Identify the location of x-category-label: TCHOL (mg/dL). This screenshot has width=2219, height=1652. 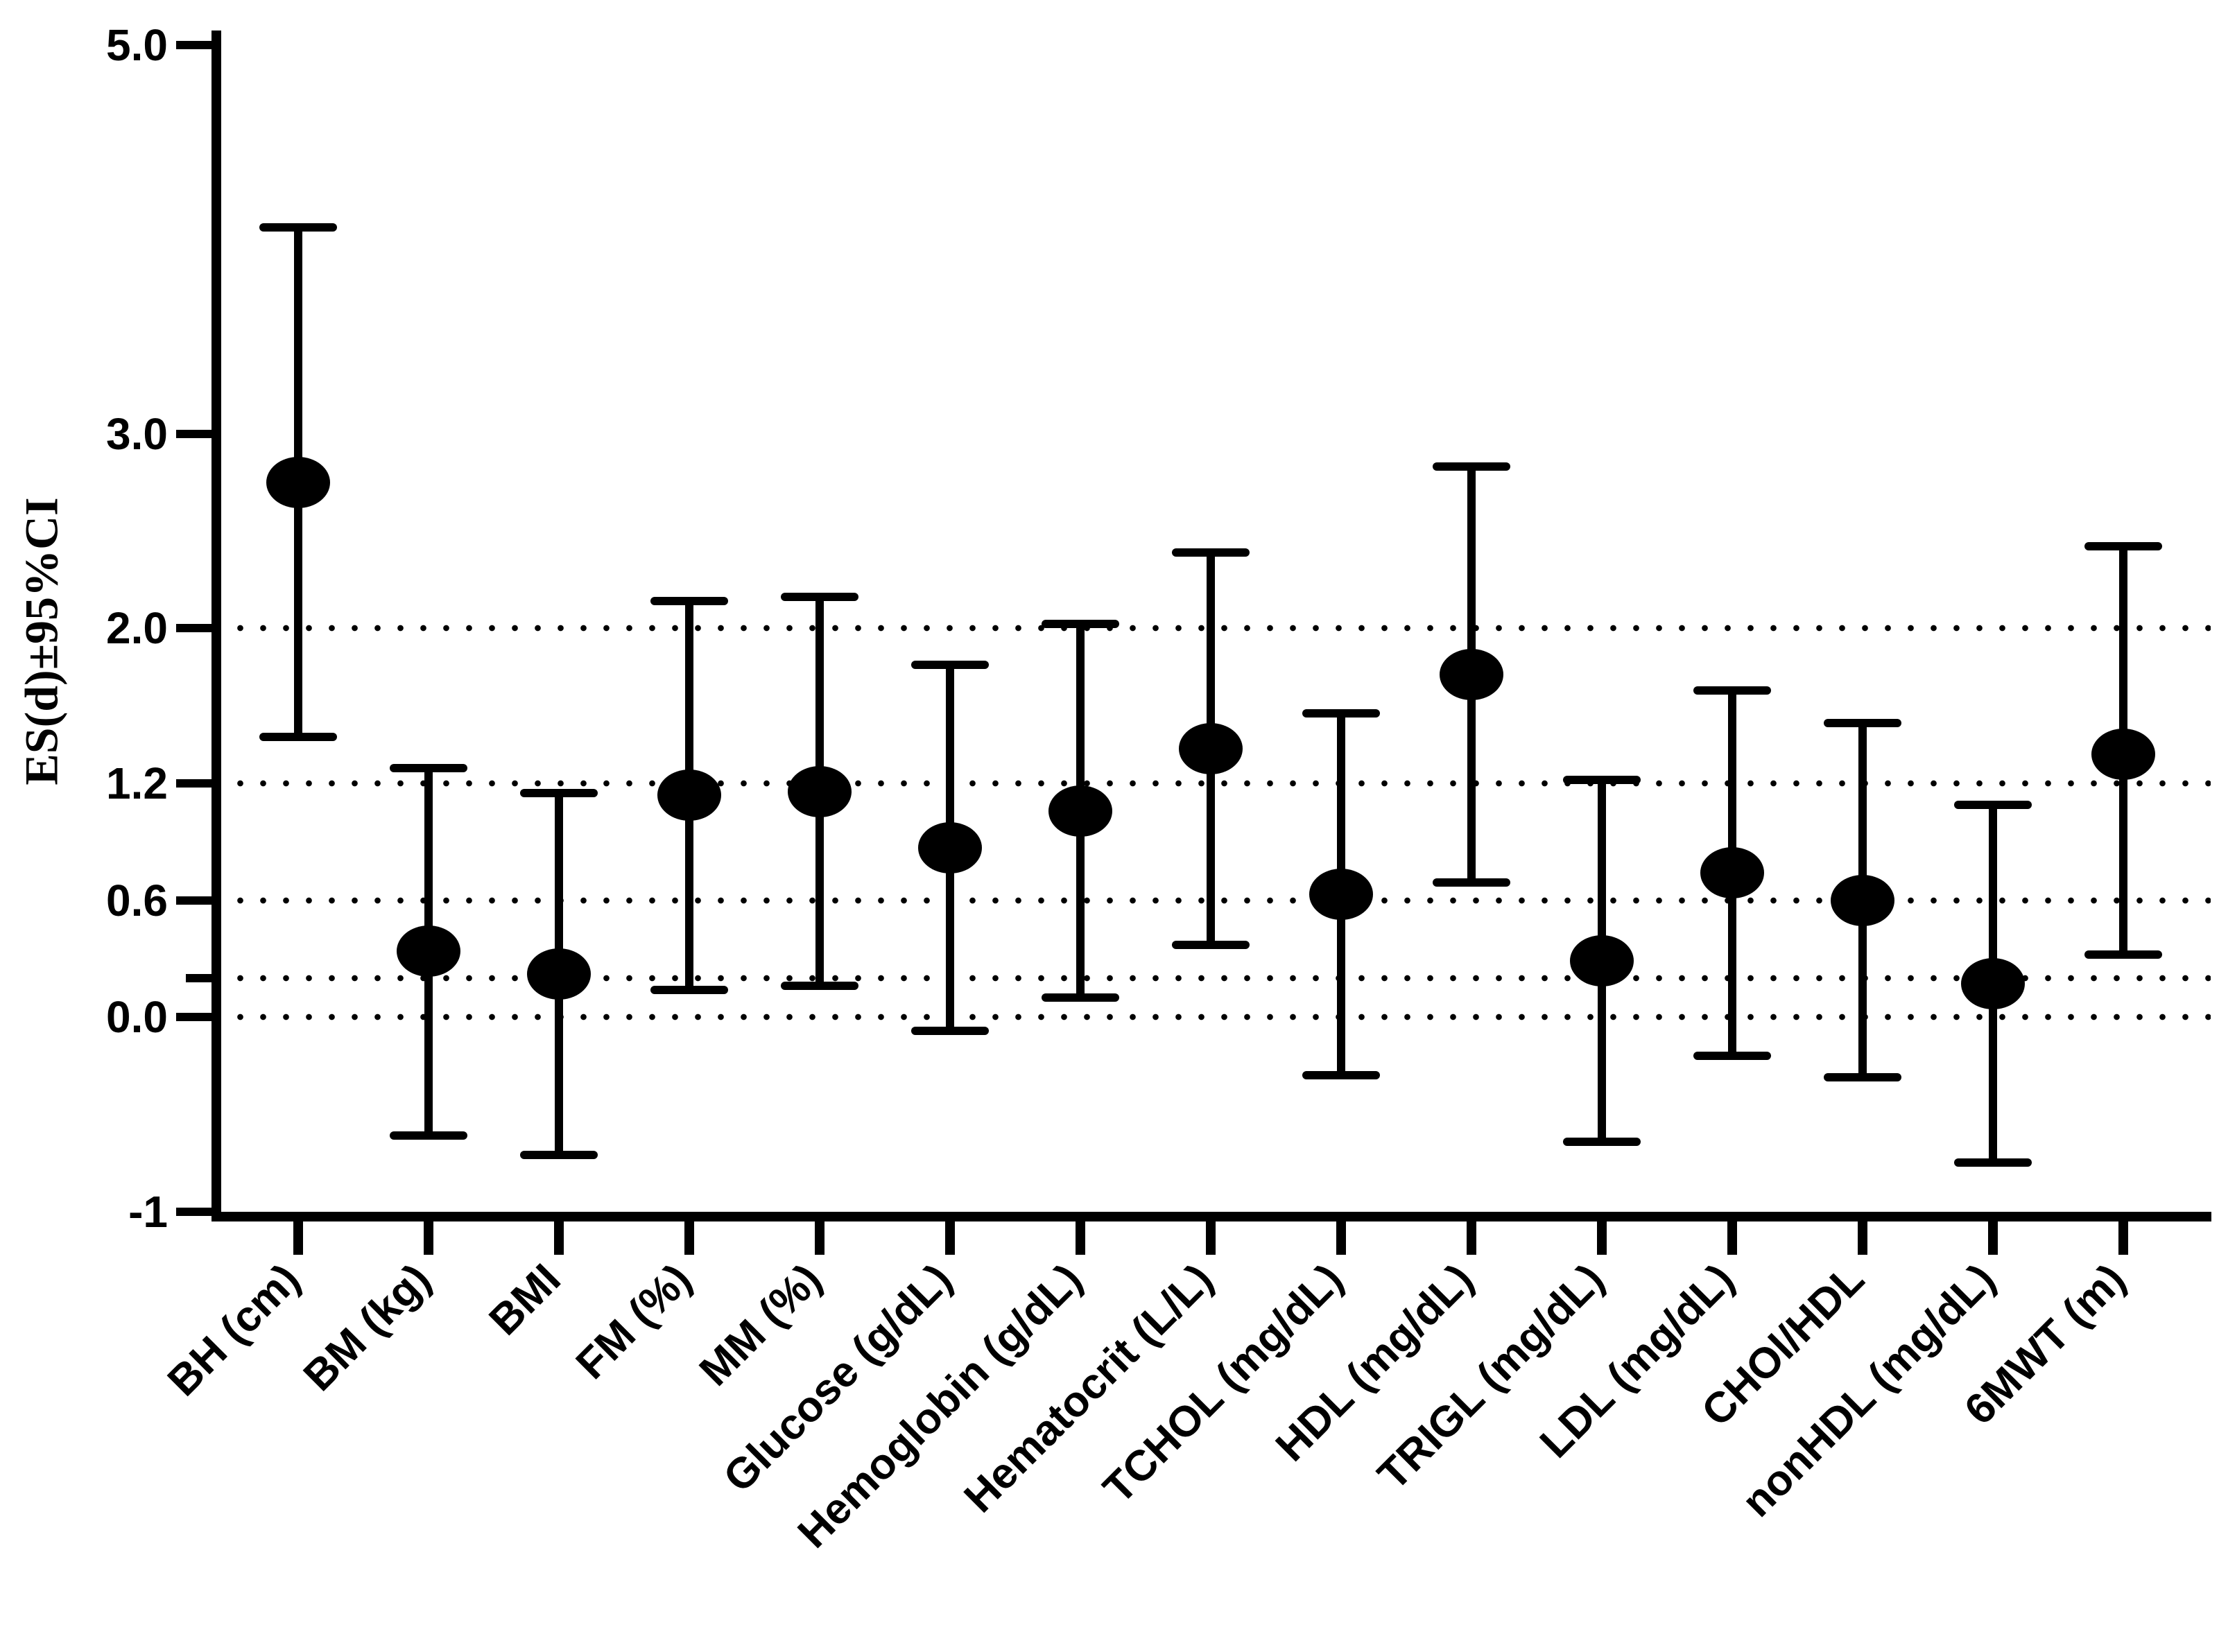
(1224, 1384).